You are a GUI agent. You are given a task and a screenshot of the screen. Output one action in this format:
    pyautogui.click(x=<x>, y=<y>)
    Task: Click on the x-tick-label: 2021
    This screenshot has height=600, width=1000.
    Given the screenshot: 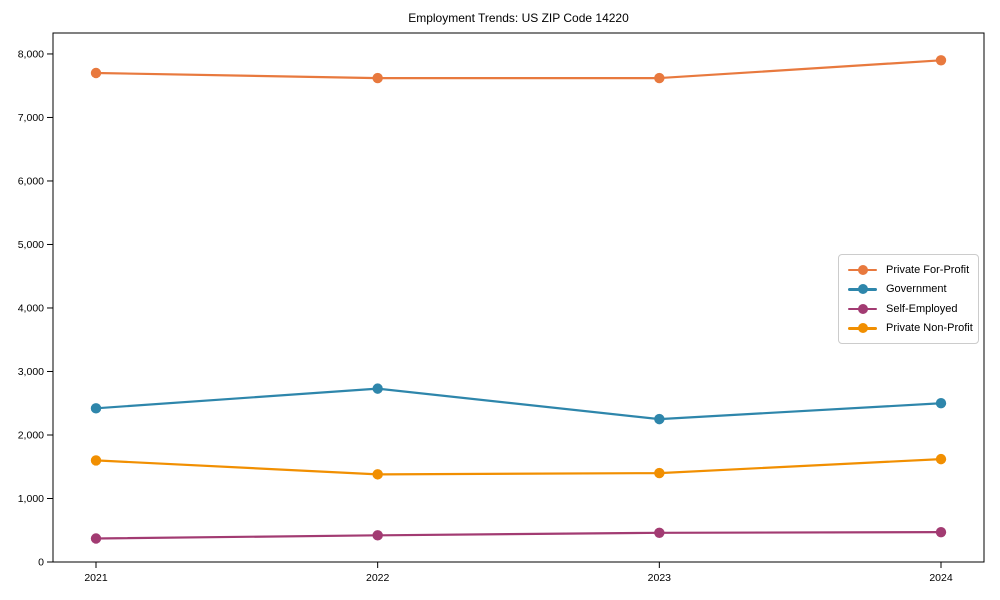 What is the action you would take?
    pyautogui.click(x=96, y=578)
    